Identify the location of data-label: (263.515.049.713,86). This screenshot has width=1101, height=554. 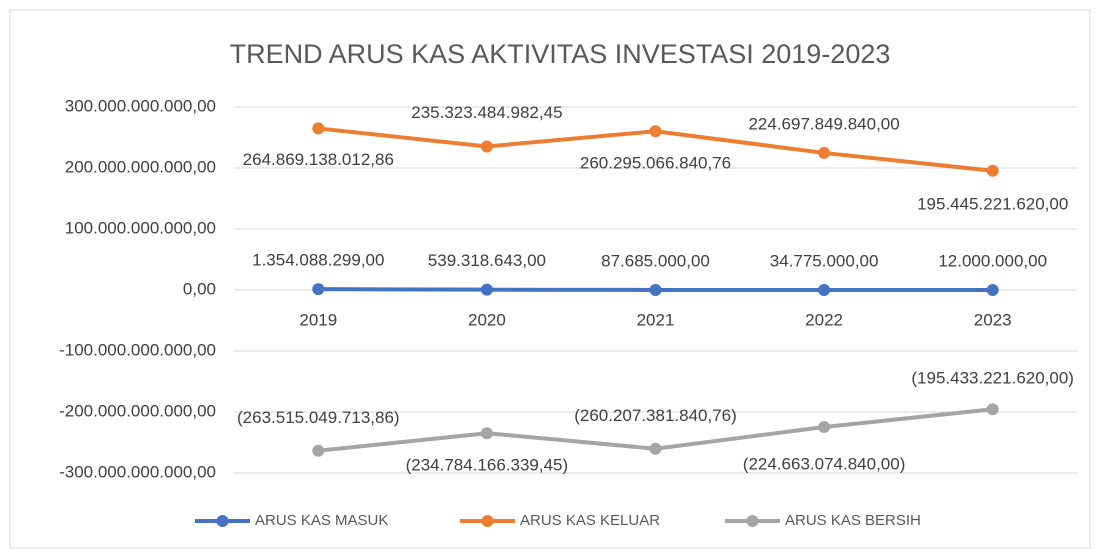
(318, 417).